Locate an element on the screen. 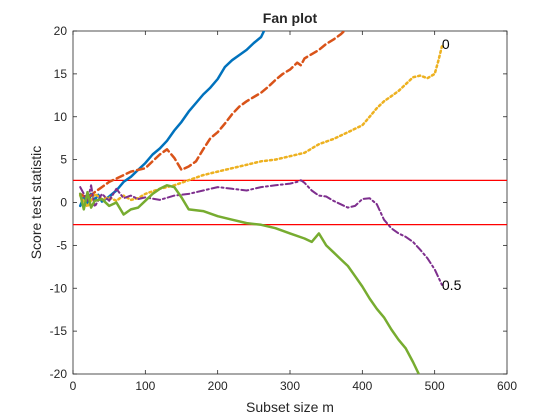 The image size is (560, 420). series-label: 0 is located at coordinates (446, 44).